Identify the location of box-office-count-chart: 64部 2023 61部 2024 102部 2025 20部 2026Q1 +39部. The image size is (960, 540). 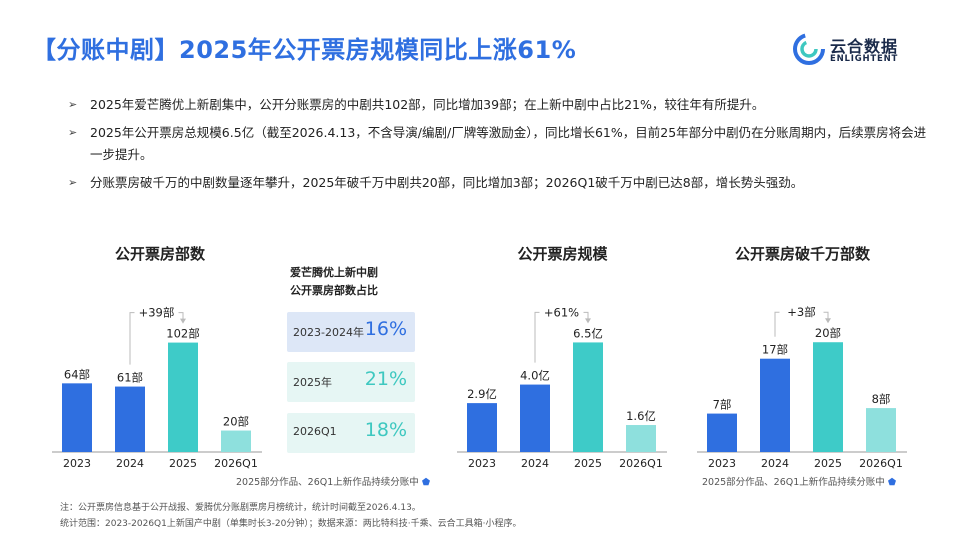
(157, 387).